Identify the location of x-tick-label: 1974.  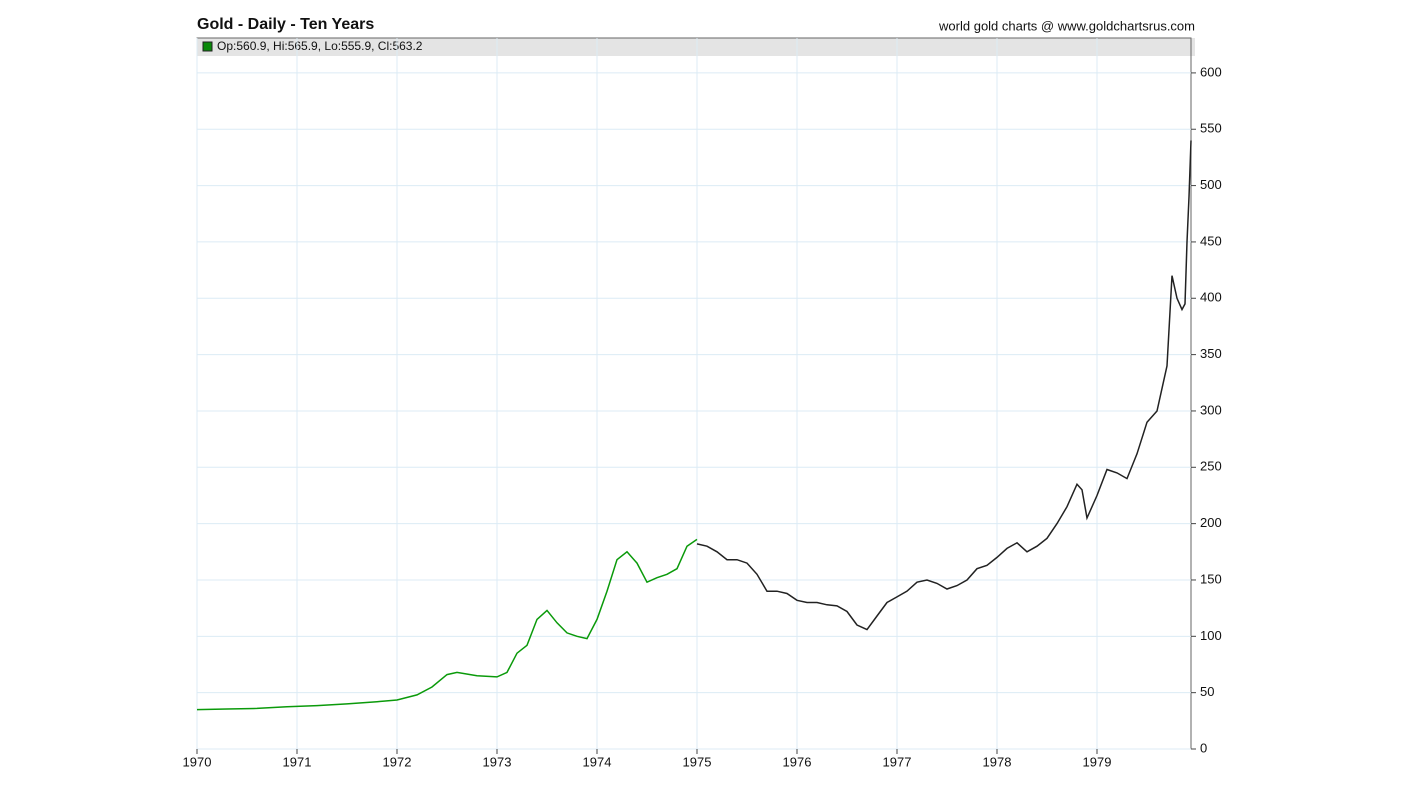
(597, 761).